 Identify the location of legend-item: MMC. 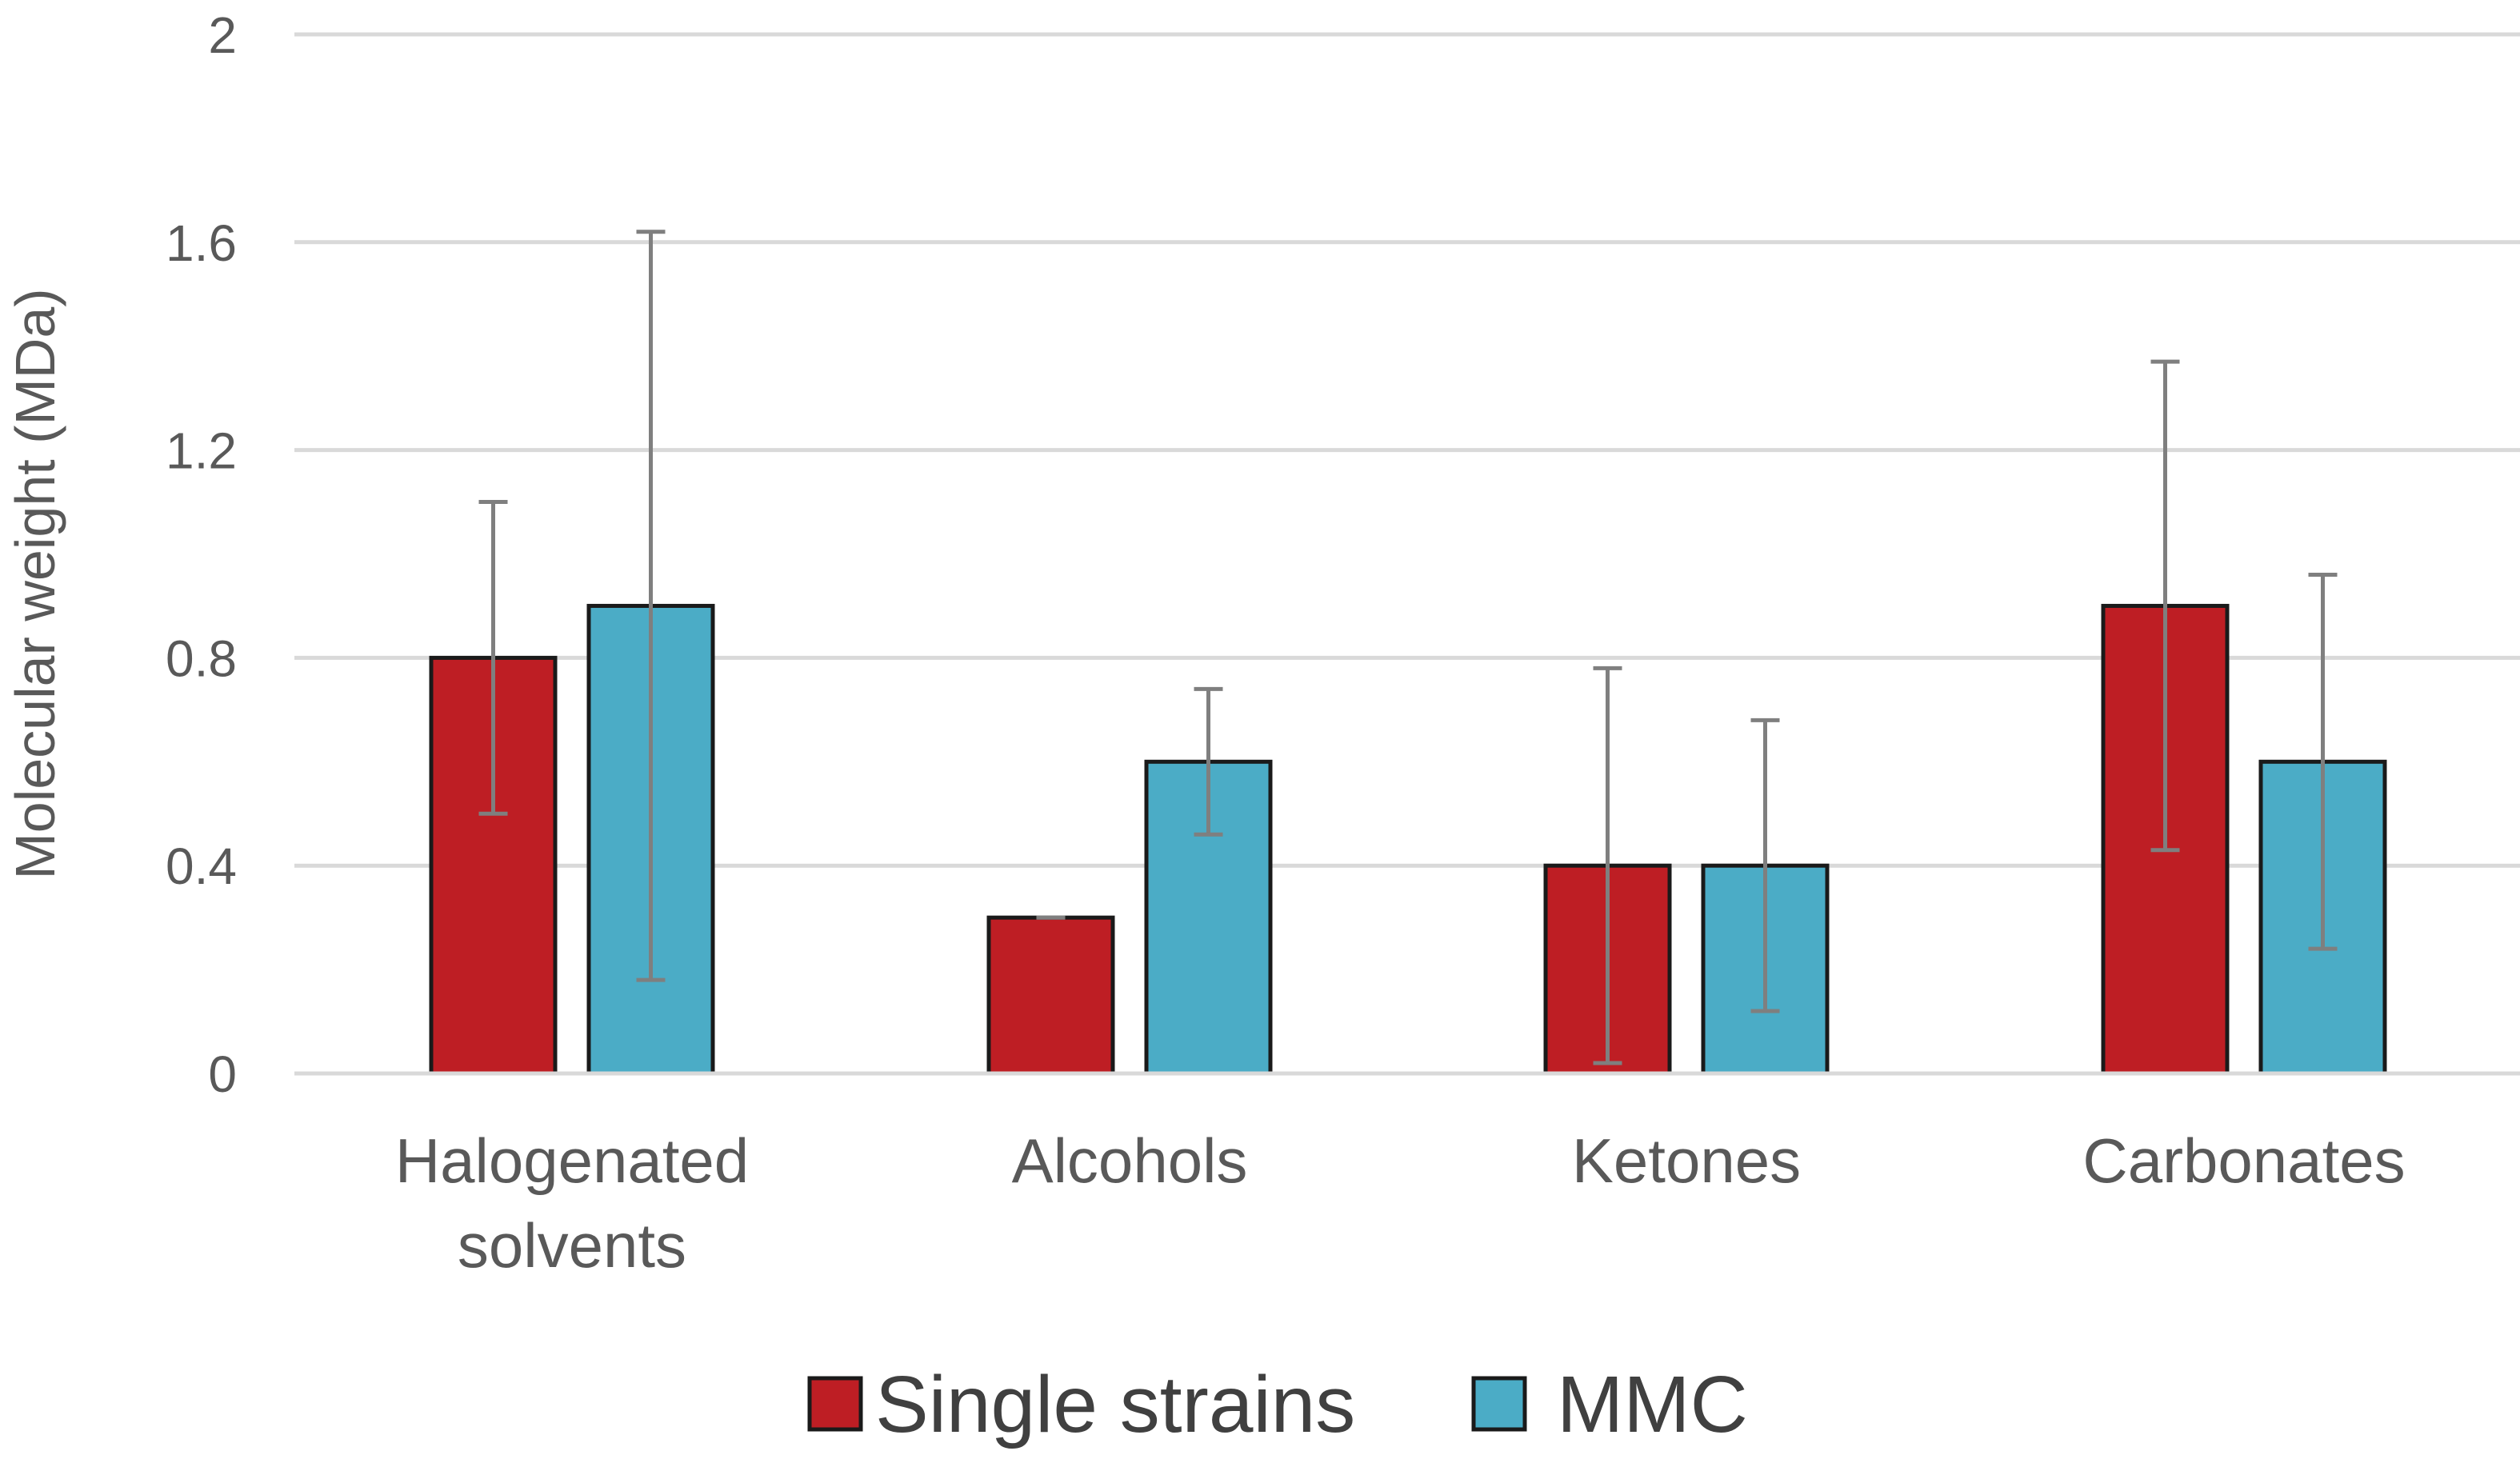
(1609, 1404).